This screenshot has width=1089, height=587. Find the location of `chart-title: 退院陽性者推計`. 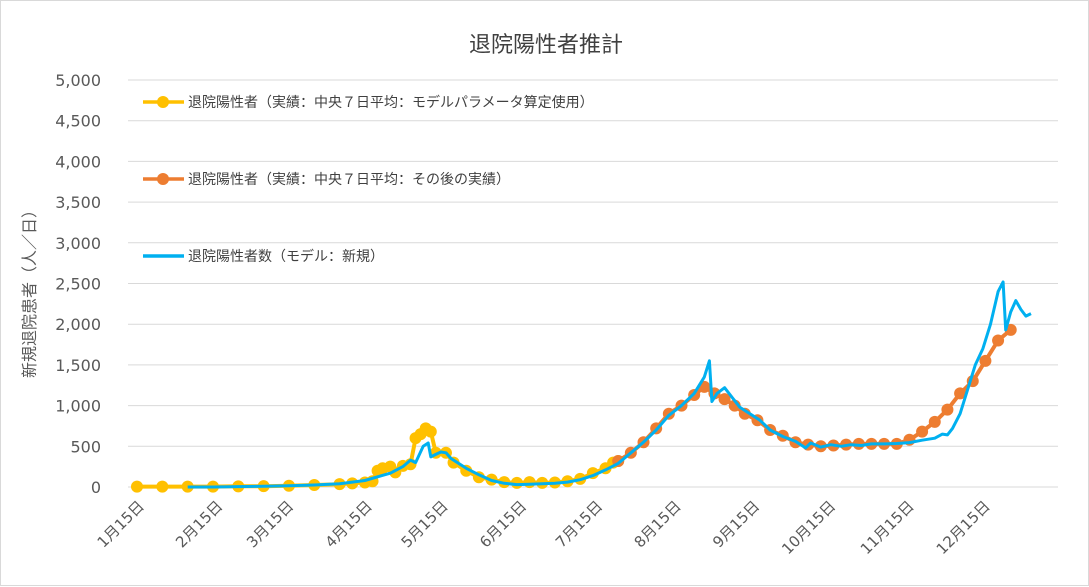

chart-title: 退院陽性者推計 is located at coordinates (546, 45).